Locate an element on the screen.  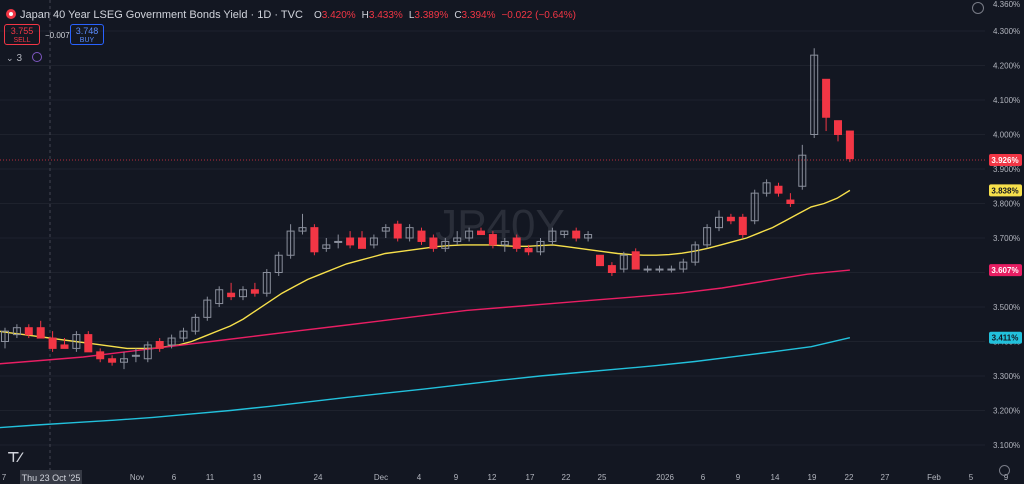
y-tick-label: 3.700% is located at coordinates (1006, 238).